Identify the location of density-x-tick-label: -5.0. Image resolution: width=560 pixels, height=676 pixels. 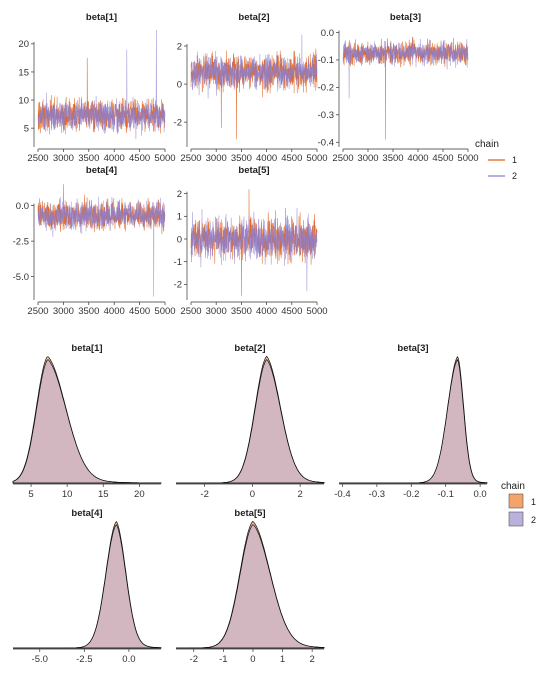
(40, 659).